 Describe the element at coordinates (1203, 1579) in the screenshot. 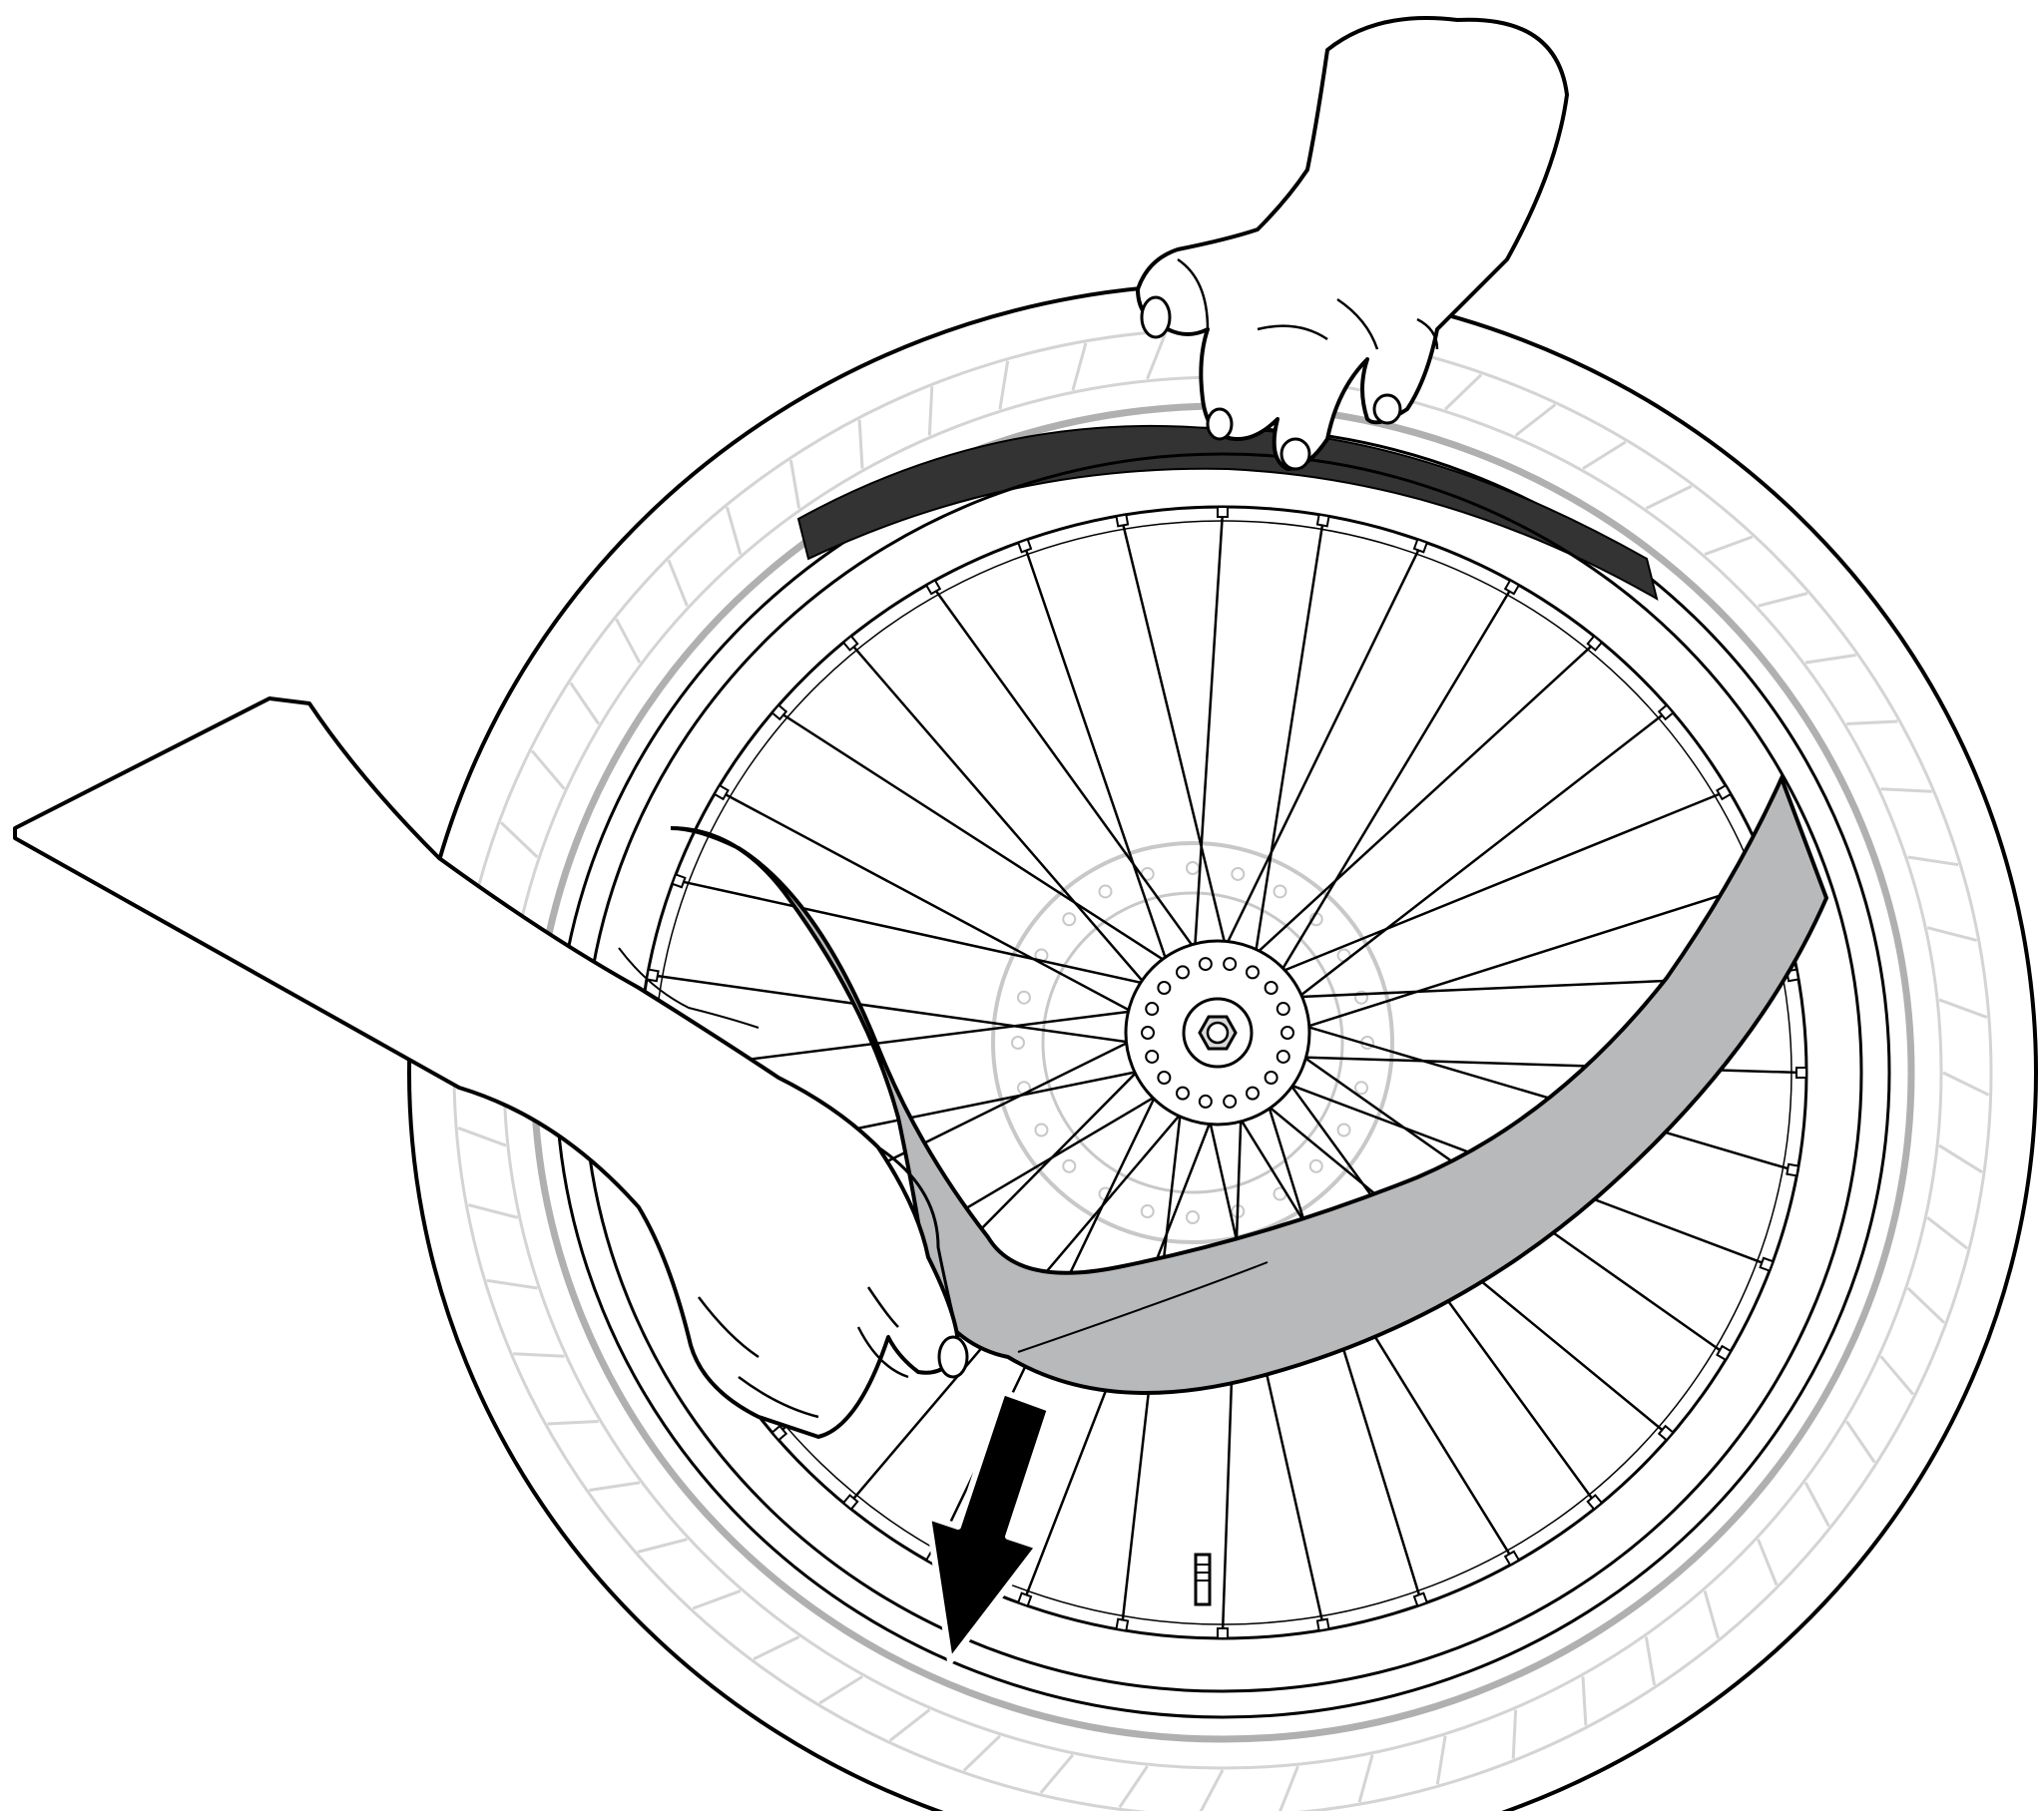

I see `valve-stem` at that location.